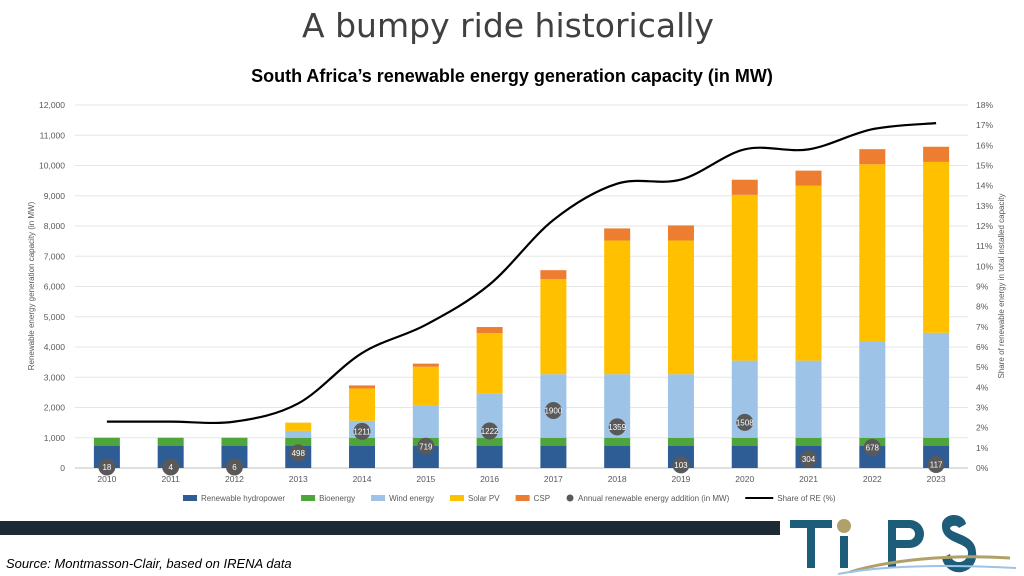 Image resolution: width=1024 pixels, height=576 pixels. What do you see at coordinates (744, 479) in the screenshot?
I see `x-tick-label: 2020` at bounding box center [744, 479].